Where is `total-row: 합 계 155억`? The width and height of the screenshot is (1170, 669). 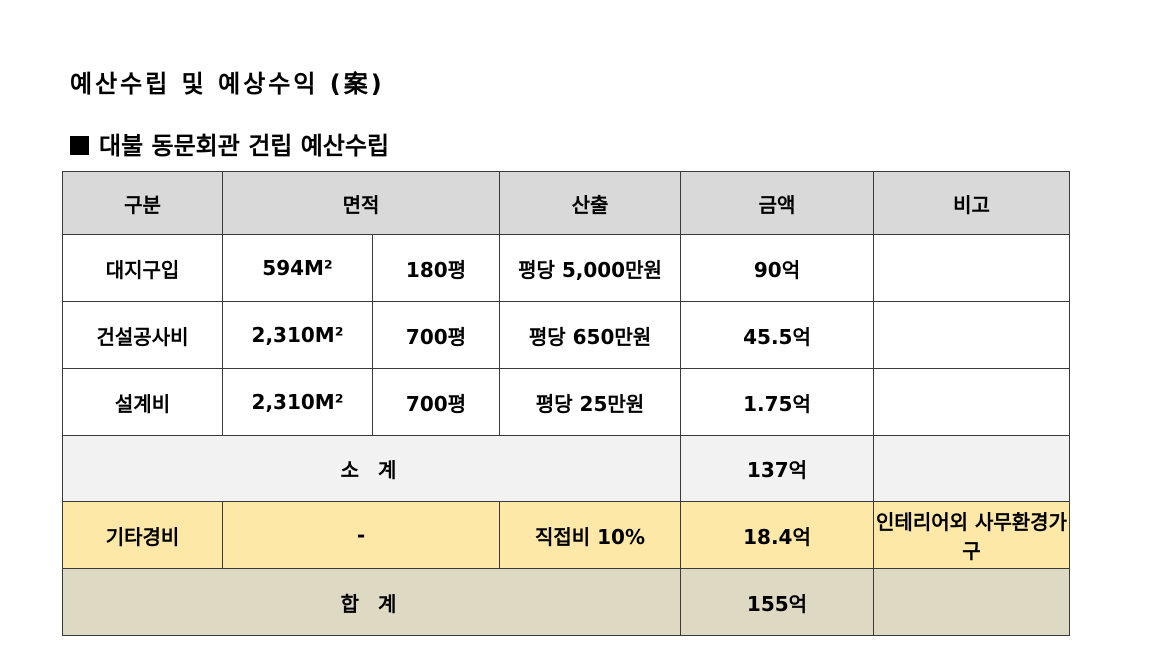
total-row: 합 계 155억 is located at coordinates (566, 602).